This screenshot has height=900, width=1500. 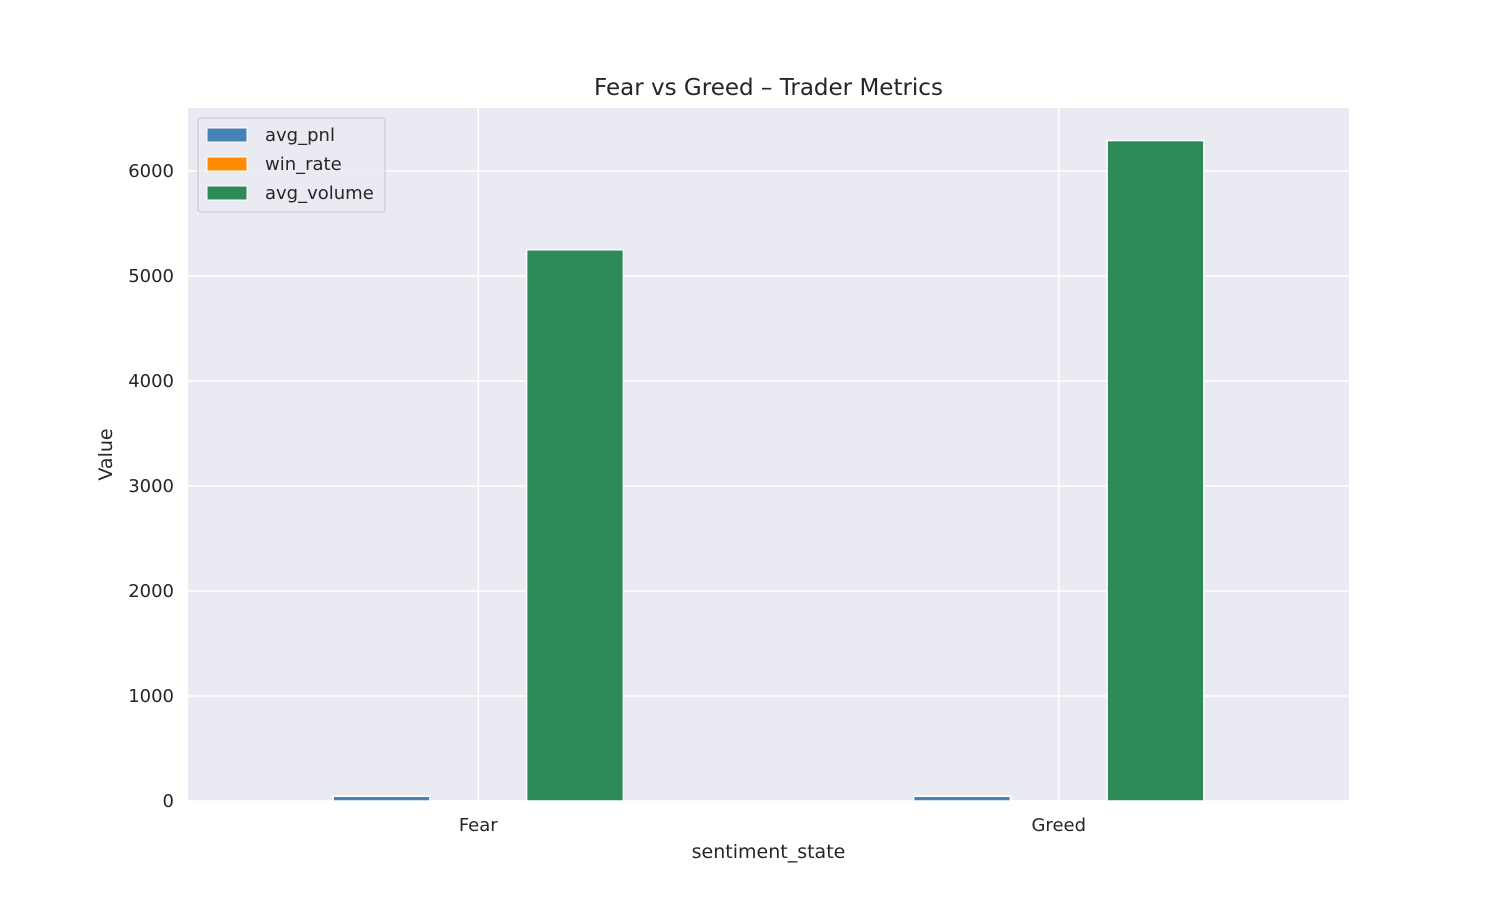 What do you see at coordinates (168, 801) in the screenshot?
I see `y-tick-label: 0` at bounding box center [168, 801].